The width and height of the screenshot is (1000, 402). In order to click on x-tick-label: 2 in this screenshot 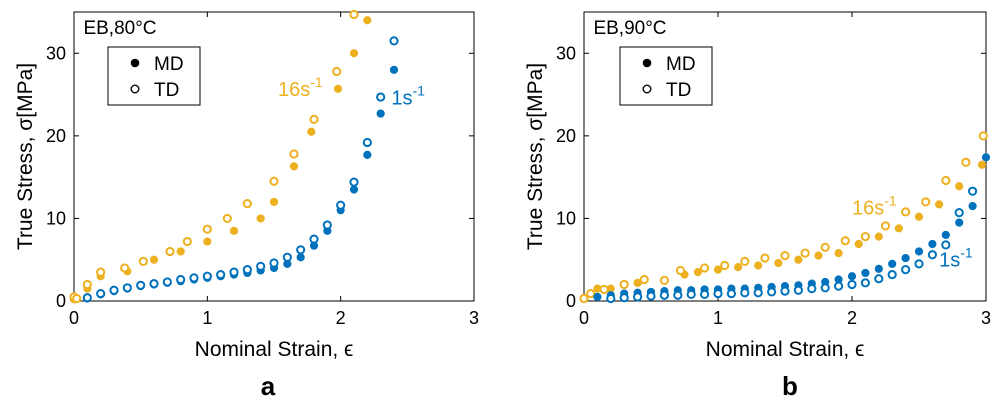, I will do `click(852, 318)`.